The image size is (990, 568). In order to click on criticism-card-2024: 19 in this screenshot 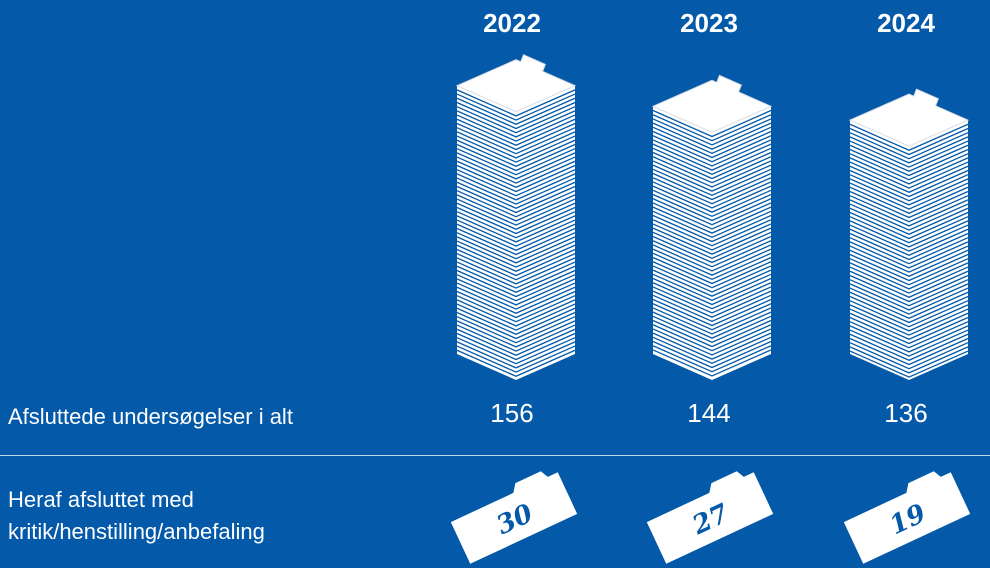, I will do `click(907, 517)`.